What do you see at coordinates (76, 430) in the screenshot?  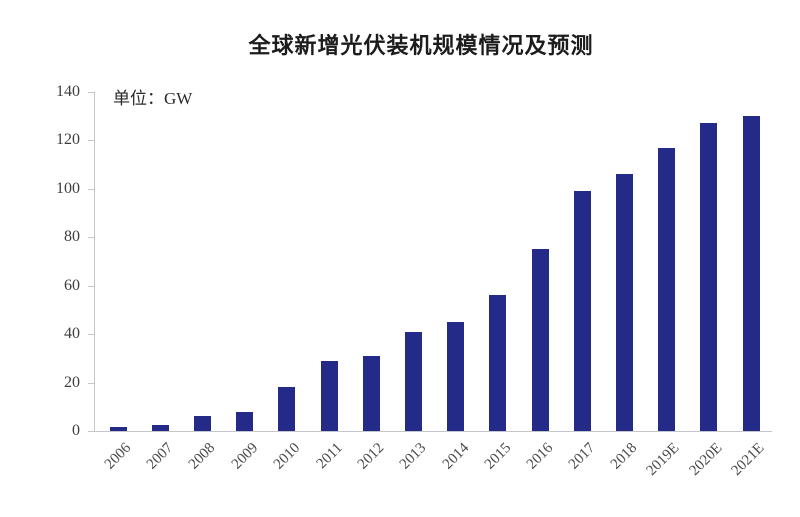 I see `y-tick-label-0: 0` at bounding box center [76, 430].